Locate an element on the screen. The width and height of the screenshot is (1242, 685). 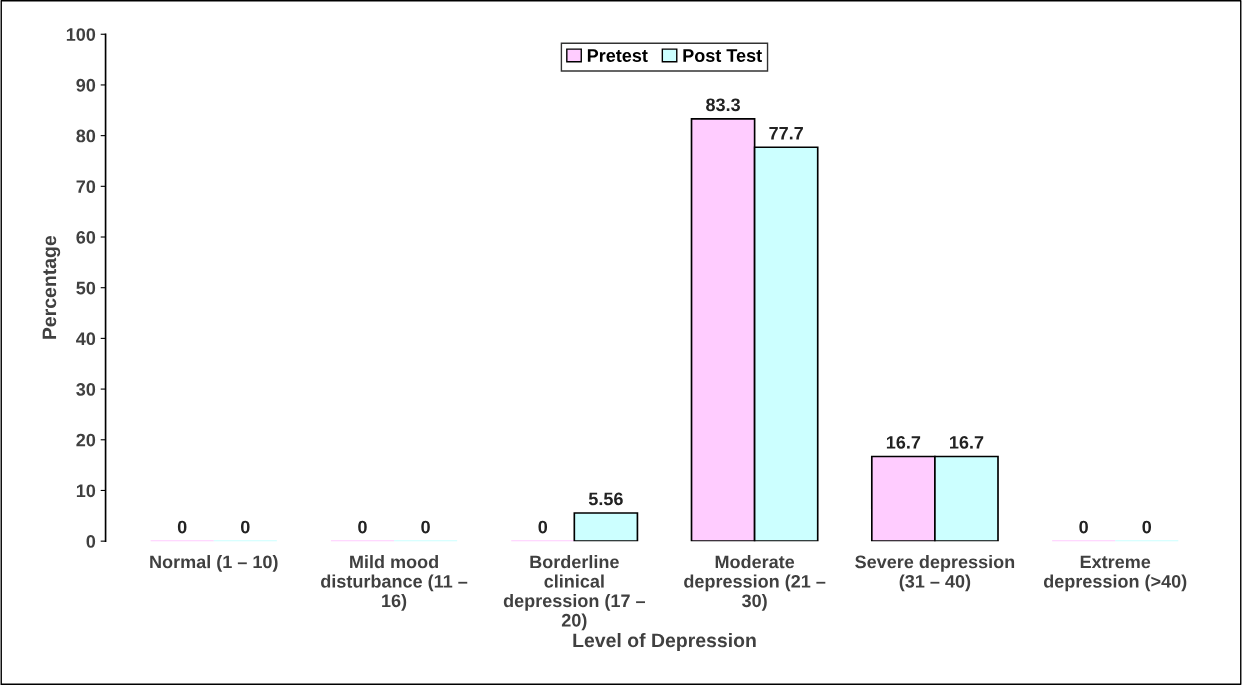
x-tick-label: Normal (1 – 10) is located at coordinates (214, 563).